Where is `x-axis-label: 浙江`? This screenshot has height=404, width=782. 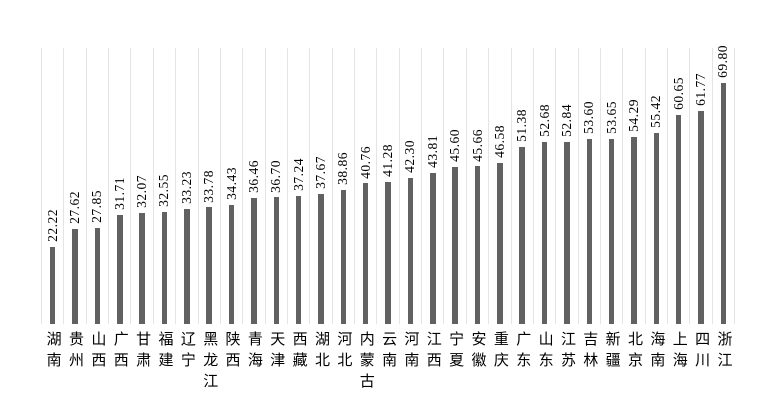
x-axis-label: 浙江 is located at coordinates (723, 352).